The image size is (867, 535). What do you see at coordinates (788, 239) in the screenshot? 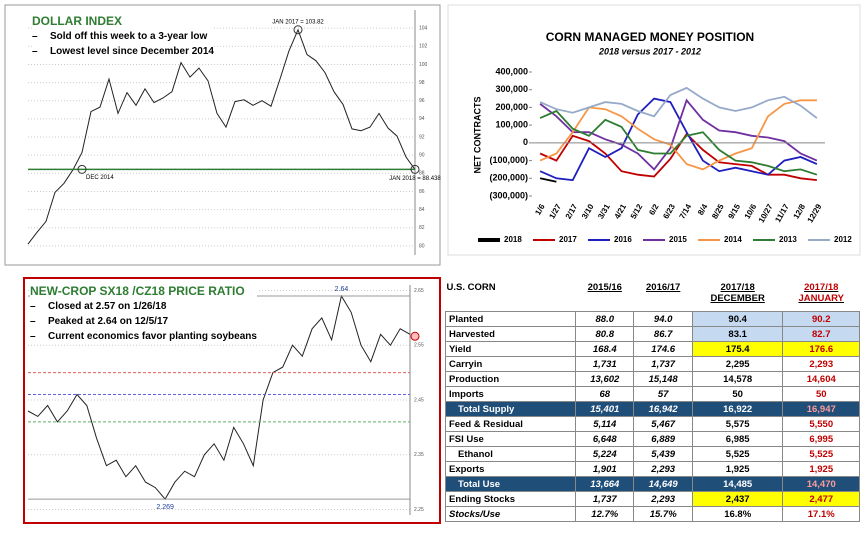
I see `legend-label: 2013` at bounding box center [788, 239].